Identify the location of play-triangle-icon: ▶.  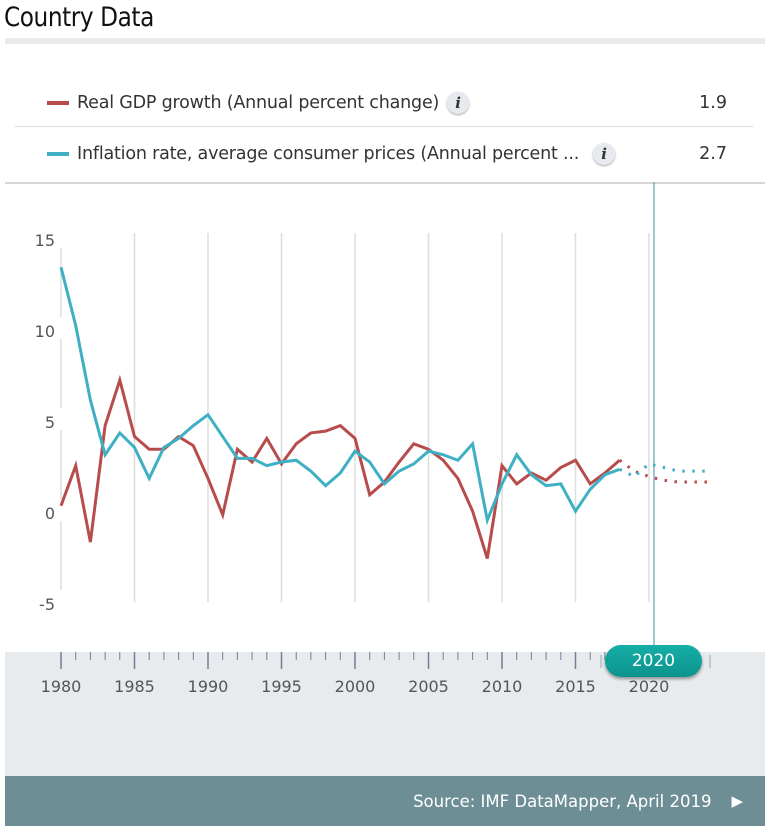
(737, 801).